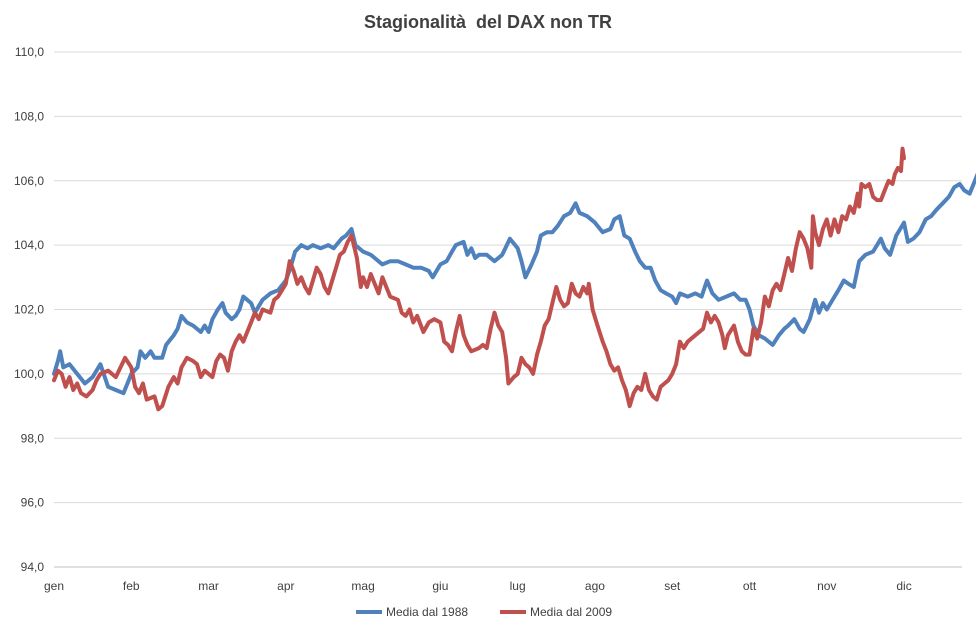 The height and width of the screenshot is (628, 976). I want to click on y-tick-label: 102,0, so click(29, 310).